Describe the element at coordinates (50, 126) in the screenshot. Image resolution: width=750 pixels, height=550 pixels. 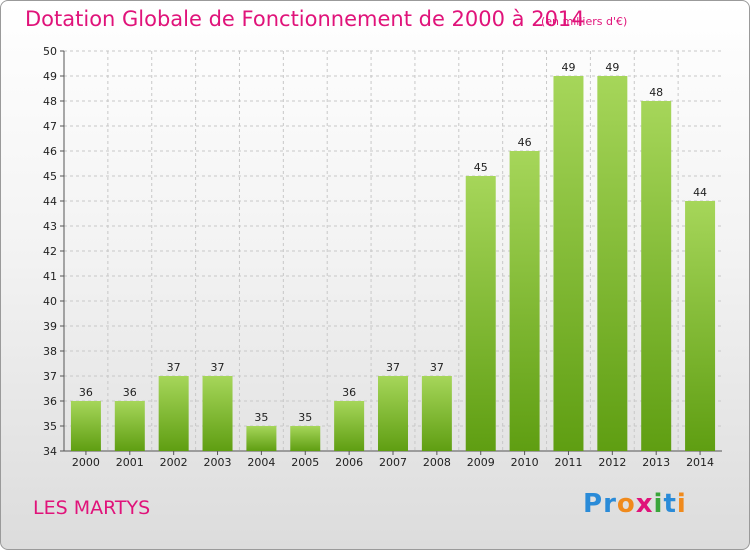
I see `y-tick-label: 47` at that location.